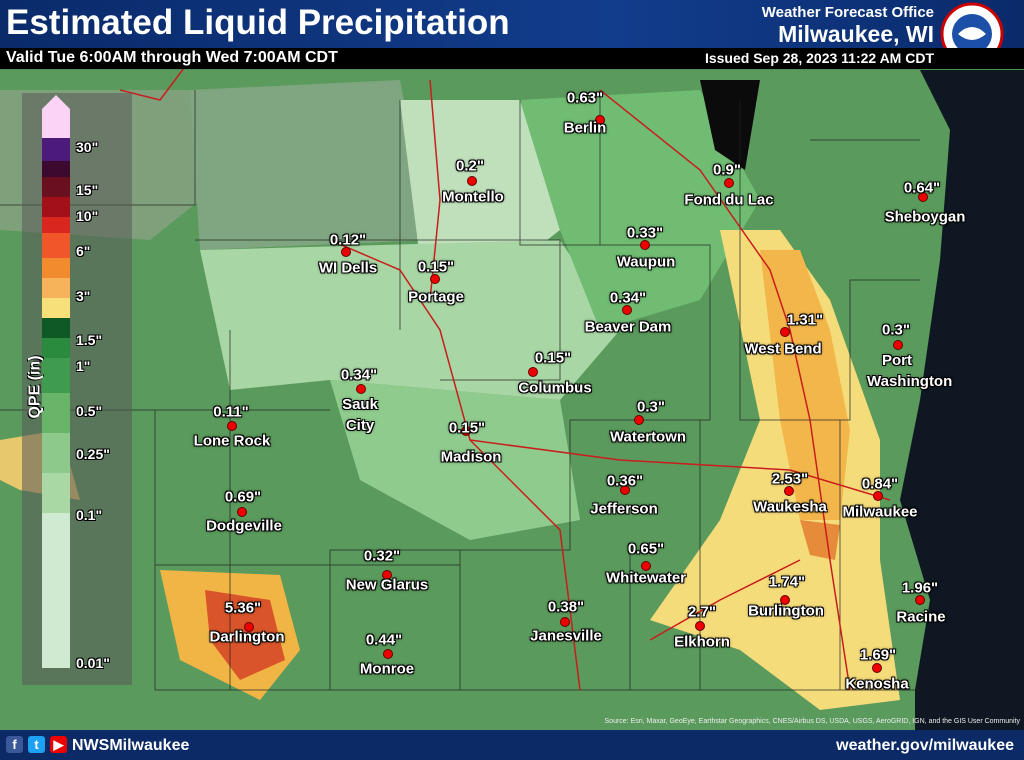 This screenshot has height=760, width=1024. What do you see at coordinates (473, 197) in the screenshot?
I see `station-name: Montello` at bounding box center [473, 197].